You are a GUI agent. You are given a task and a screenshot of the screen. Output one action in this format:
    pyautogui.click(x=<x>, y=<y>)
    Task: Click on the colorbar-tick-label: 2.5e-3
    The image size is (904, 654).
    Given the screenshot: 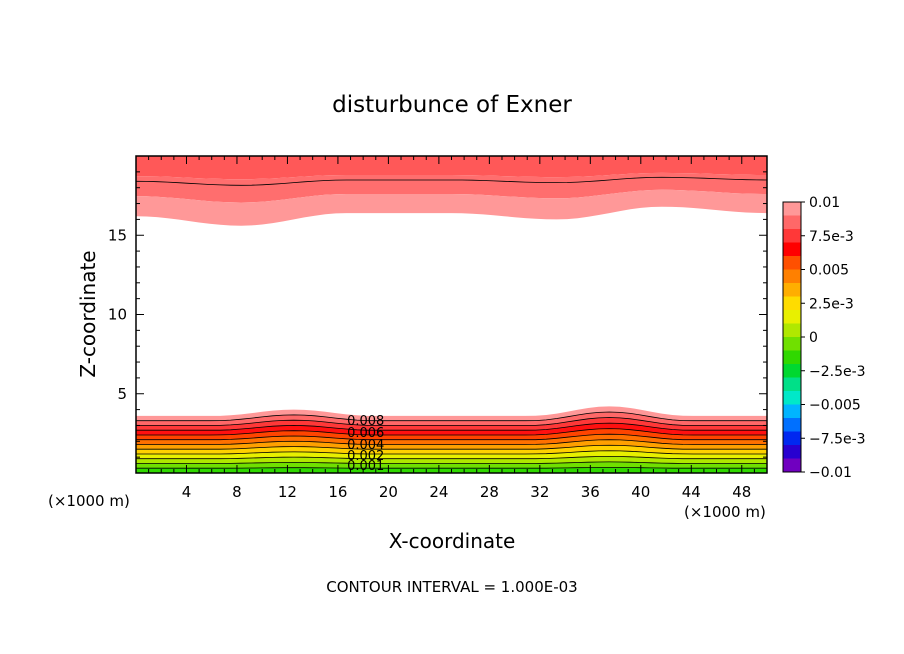 What is the action you would take?
    pyautogui.click(x=831, y=304)
    